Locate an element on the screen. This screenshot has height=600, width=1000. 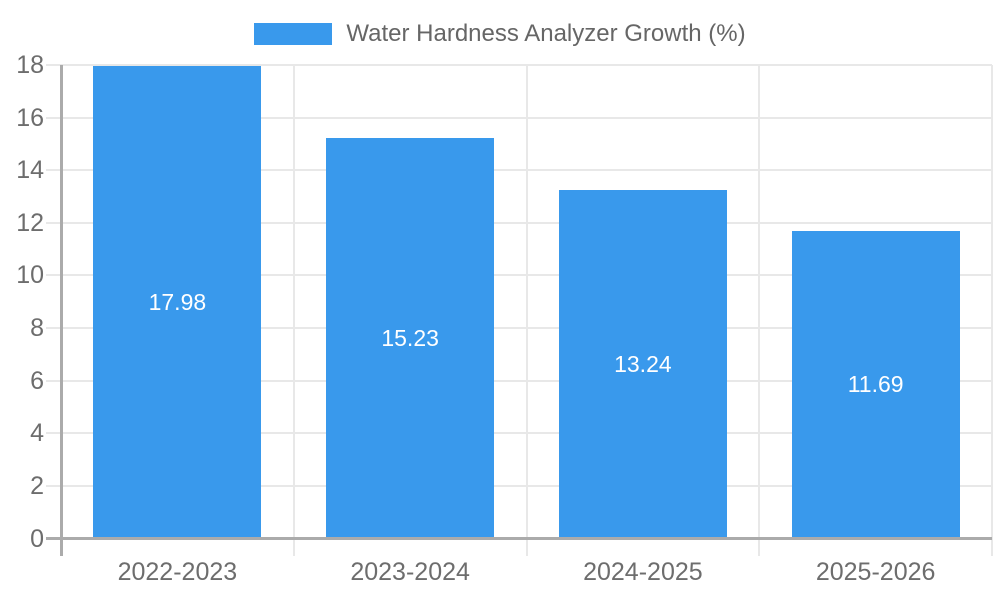
bar-value-label: 11.69 is located at coordinates (875, 384).